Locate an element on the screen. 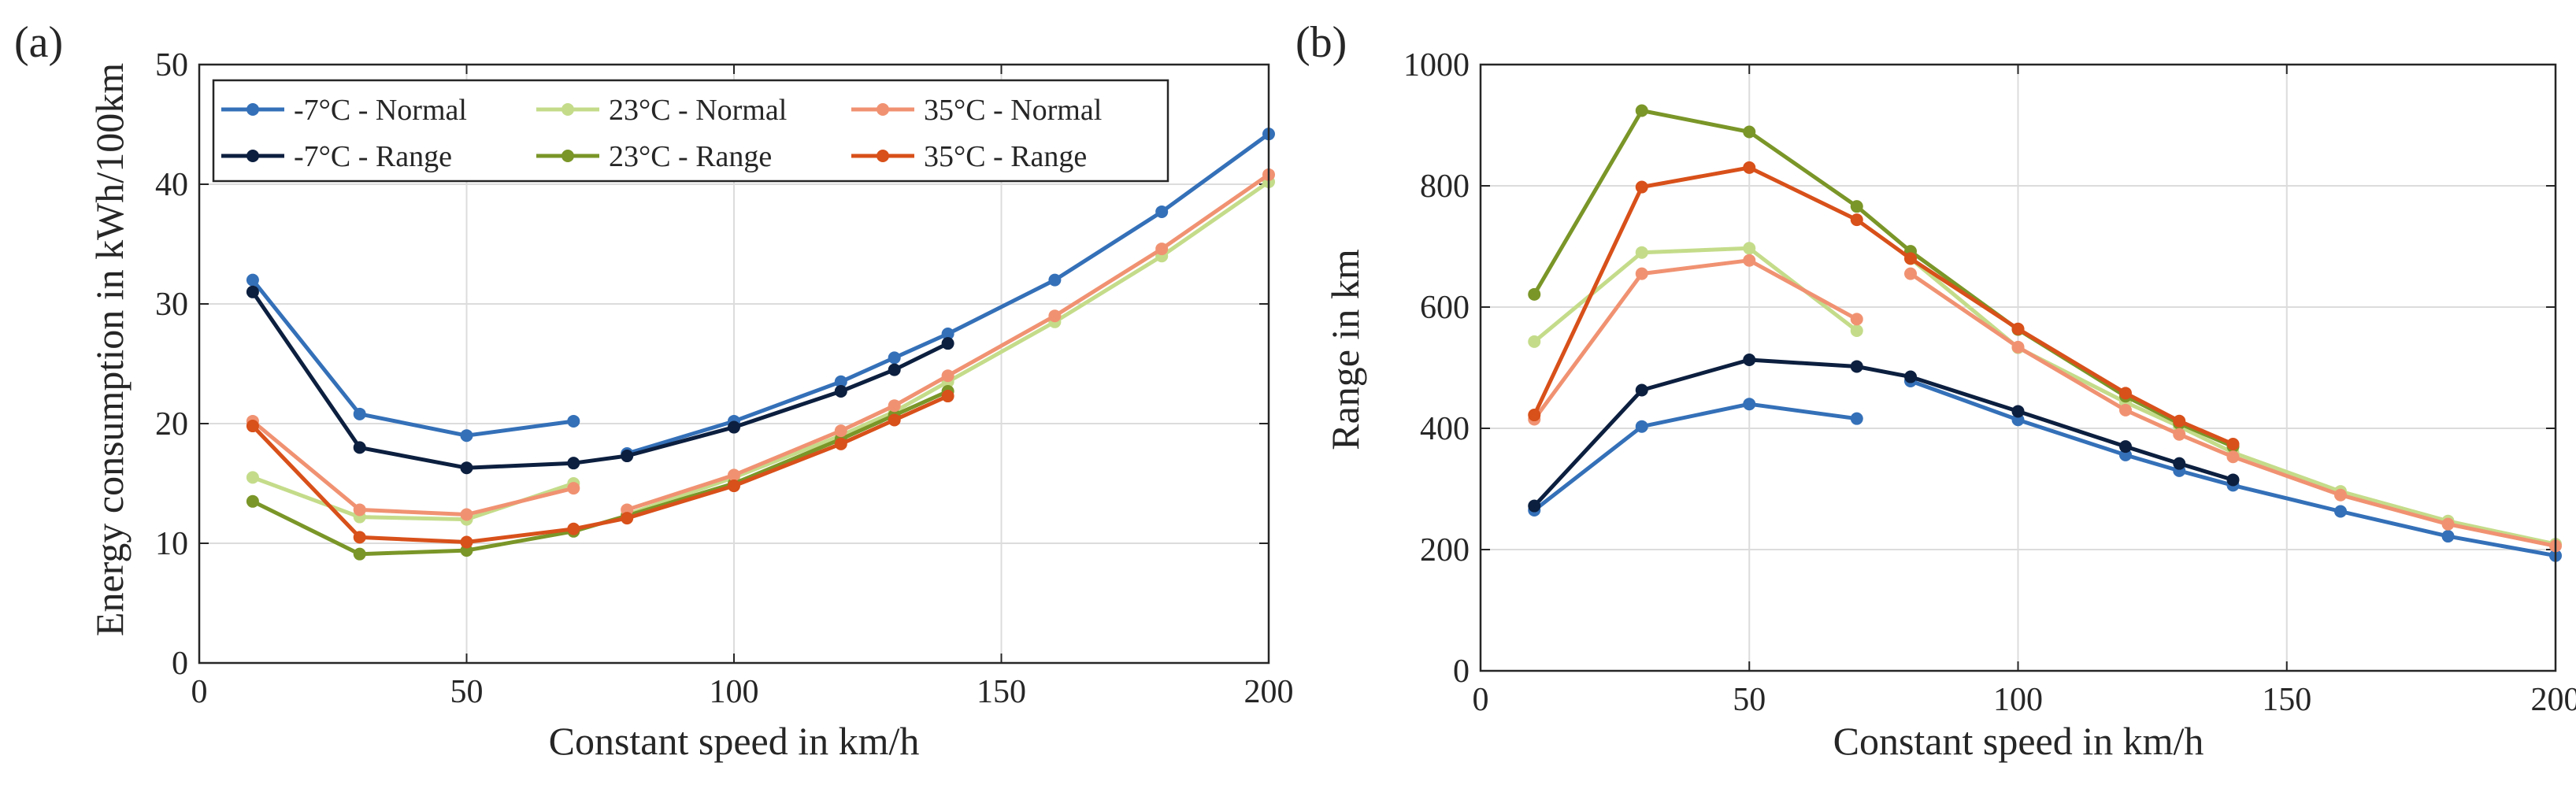 The image size is (2576, 785). x-tick-label: 200 is located at coordinates (2553, 700).